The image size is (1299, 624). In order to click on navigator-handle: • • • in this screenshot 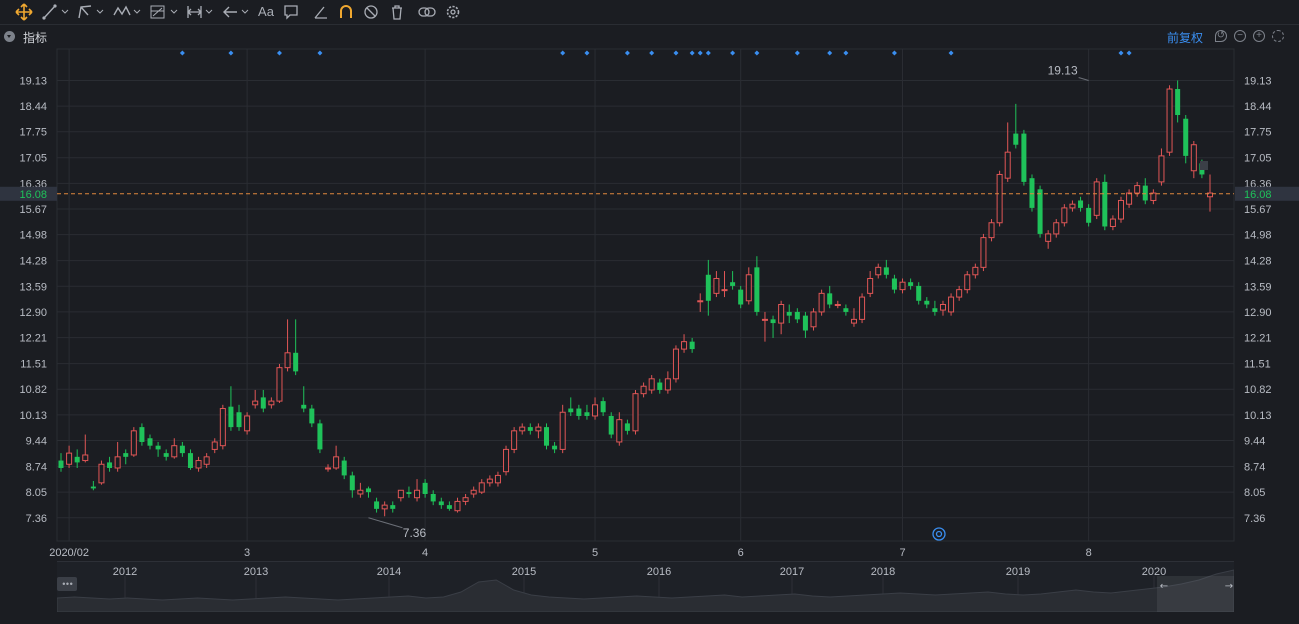, I will do `click(67, 584)`.